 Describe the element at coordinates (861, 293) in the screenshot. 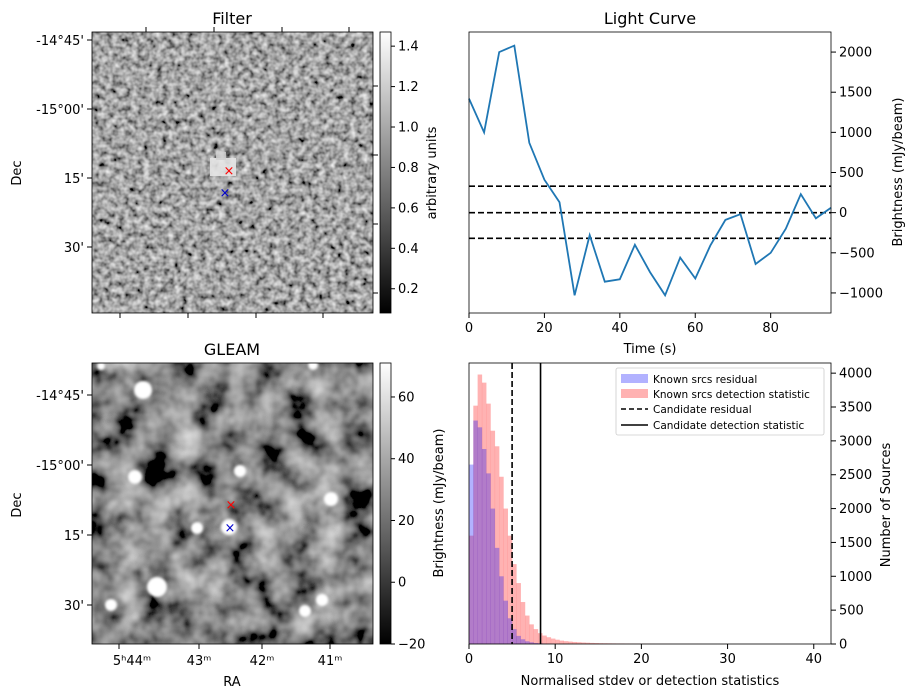

I see `light-curve-y-tick-label-0: −1000` at that location.